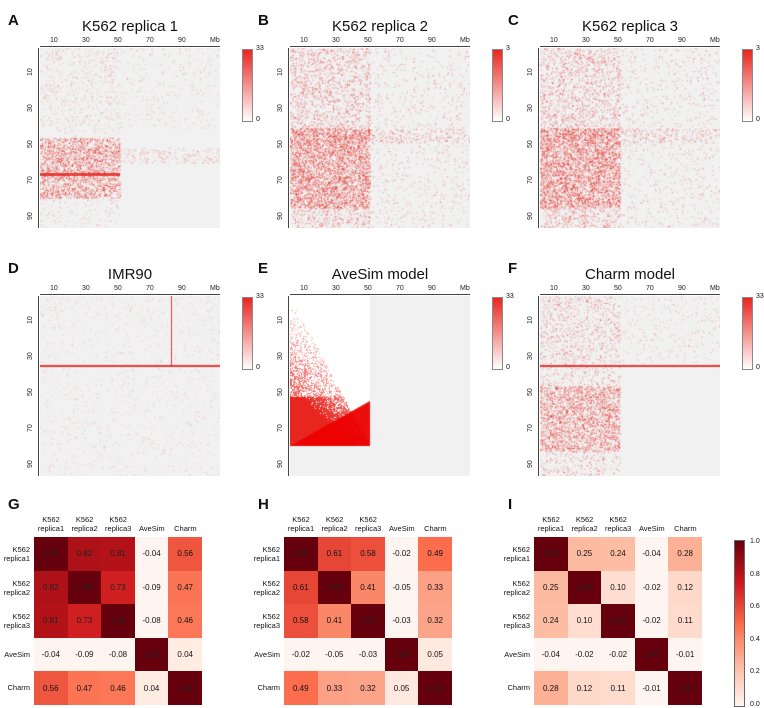 This screenshot has height=708, width=764. I want to click on panel-h-cell: -0.03, so click(401, 621).